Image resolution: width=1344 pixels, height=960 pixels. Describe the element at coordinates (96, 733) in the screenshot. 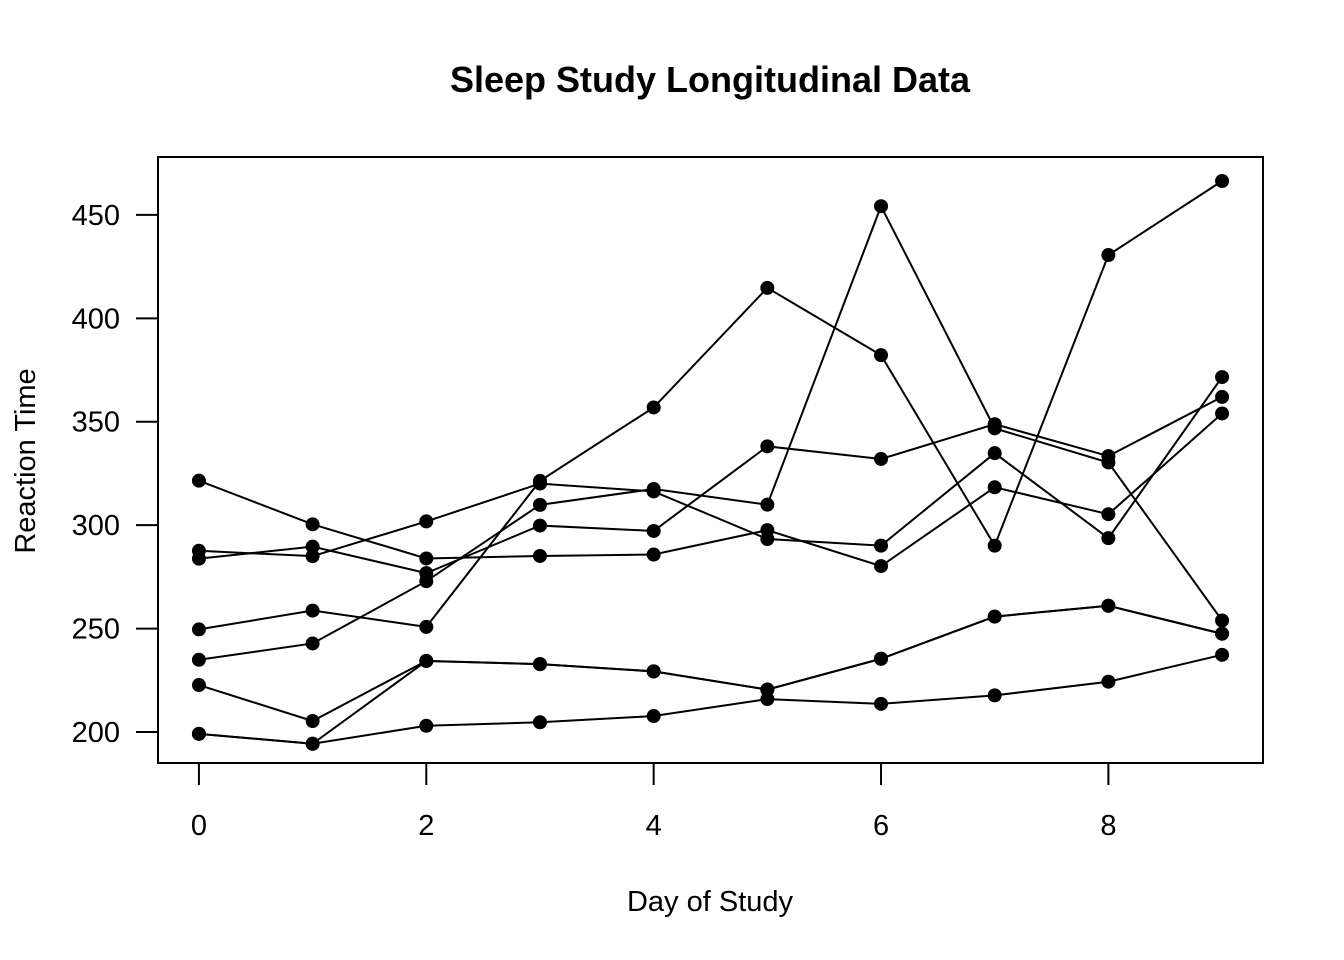

I see `y-tick-label: 200` at that location.